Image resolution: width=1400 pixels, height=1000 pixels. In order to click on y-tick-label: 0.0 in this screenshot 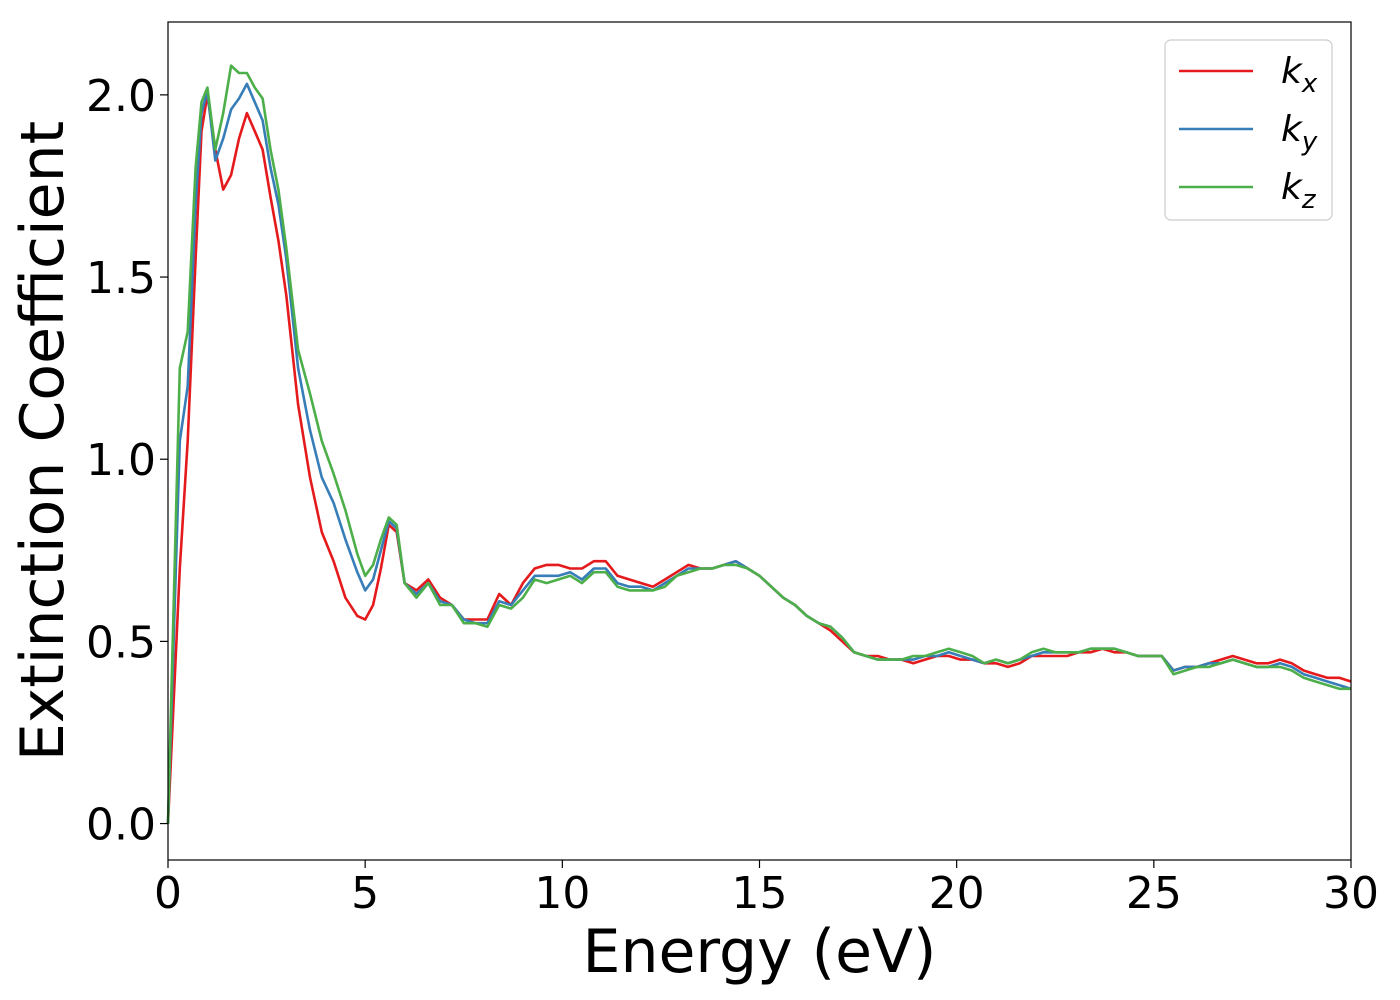, I will do `click(121, 825)`.